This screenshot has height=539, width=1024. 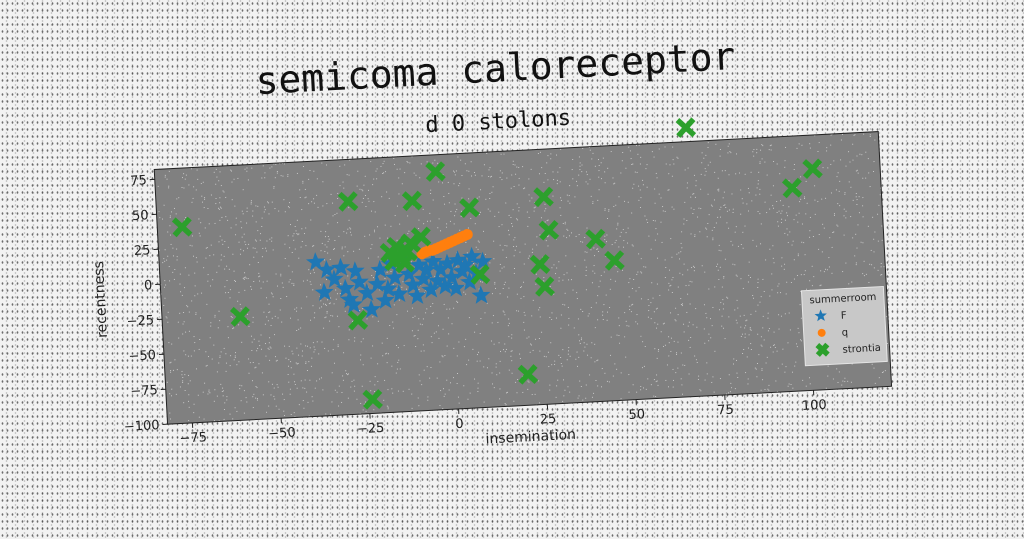 What do you see at coordinates (685, 127) in the screenshot?
I see `data-point` at bounding box center [685, 127].